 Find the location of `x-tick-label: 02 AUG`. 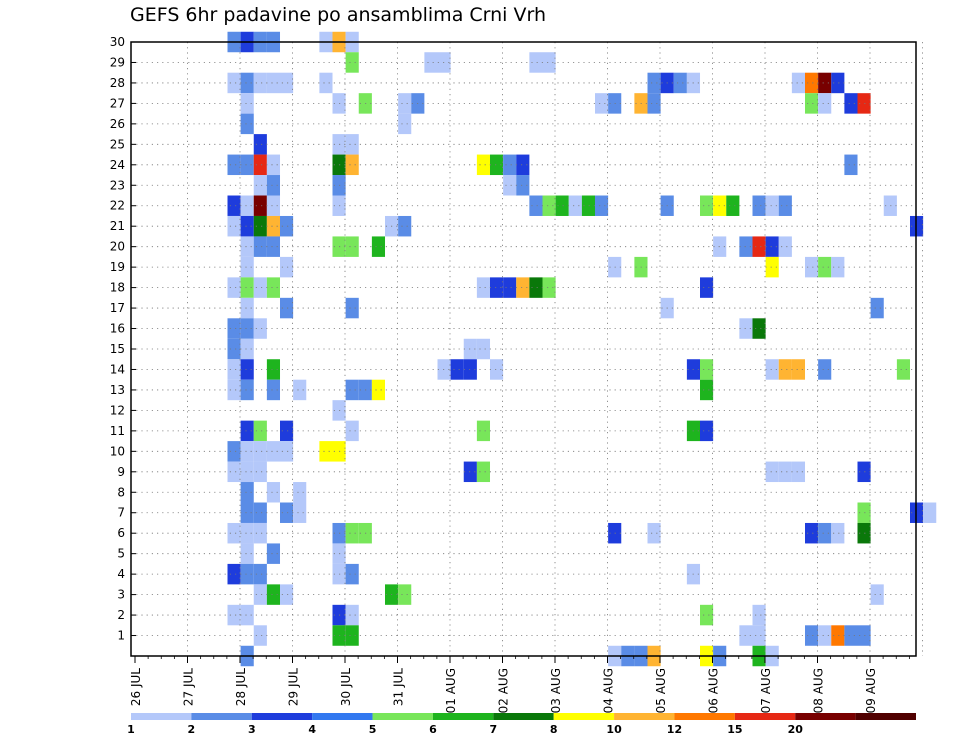

x-tick-label: 02 AUG is located at coordinates (504, 690).